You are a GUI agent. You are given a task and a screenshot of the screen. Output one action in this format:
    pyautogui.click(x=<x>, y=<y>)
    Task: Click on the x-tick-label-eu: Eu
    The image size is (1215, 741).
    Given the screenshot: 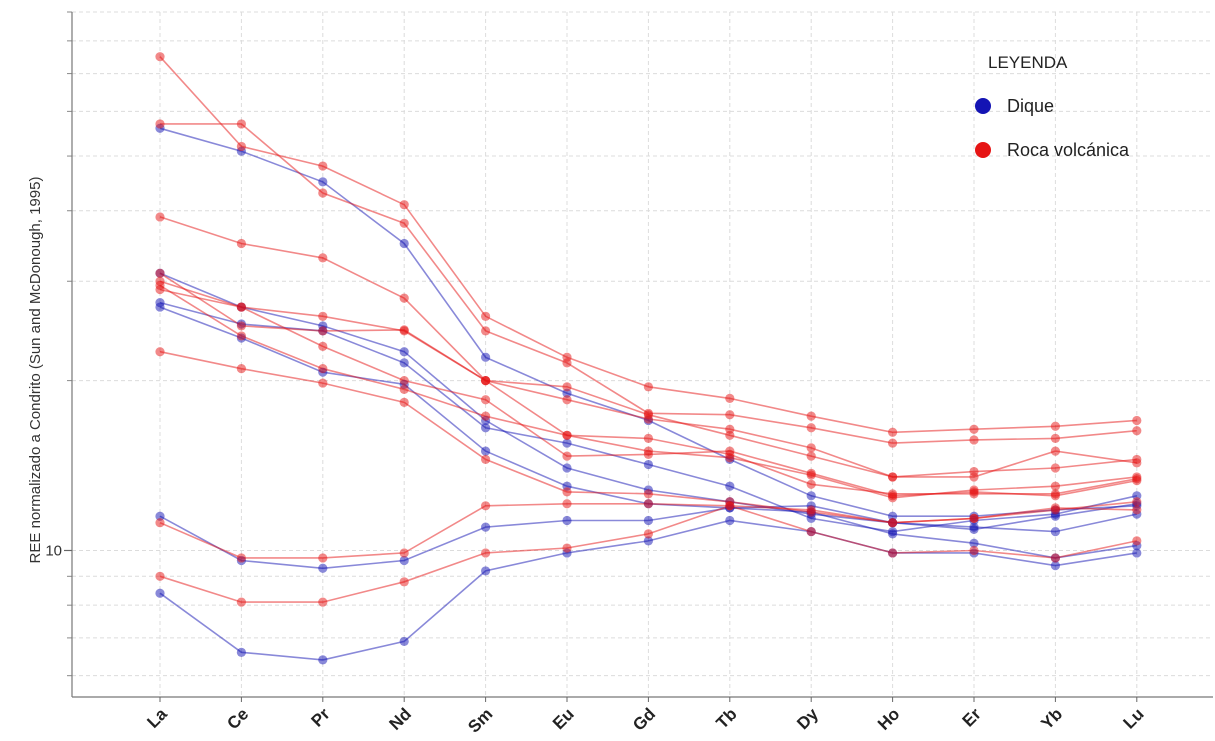 What is the action you would take?
    pyautogui.click(x=563, y=718)
    